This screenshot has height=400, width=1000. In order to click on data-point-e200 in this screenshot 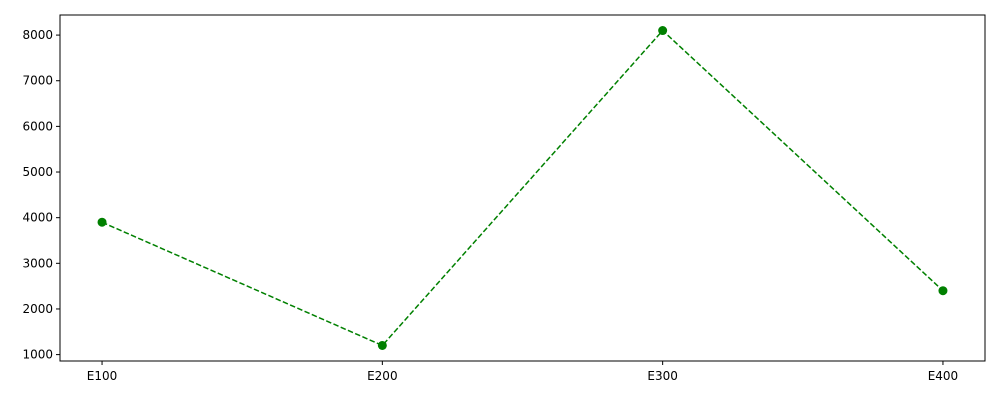, I will do `click(382, 345)`.